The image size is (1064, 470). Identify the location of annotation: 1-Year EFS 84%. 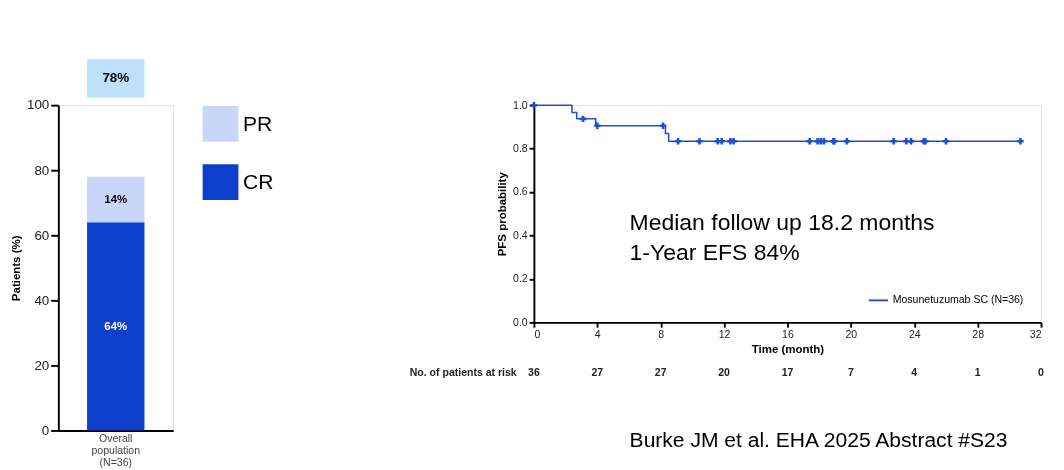
(714, 252).